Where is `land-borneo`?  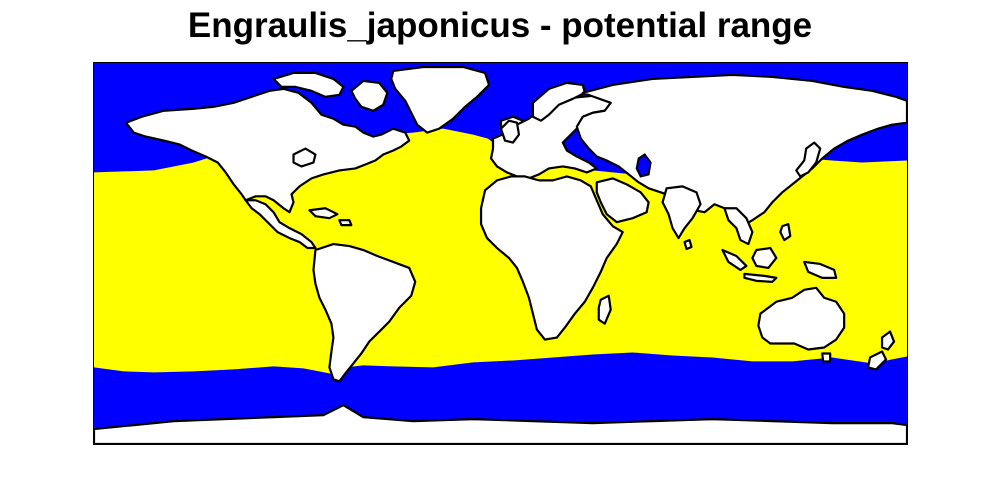 land-borneo is located at coordinates (764, 258).